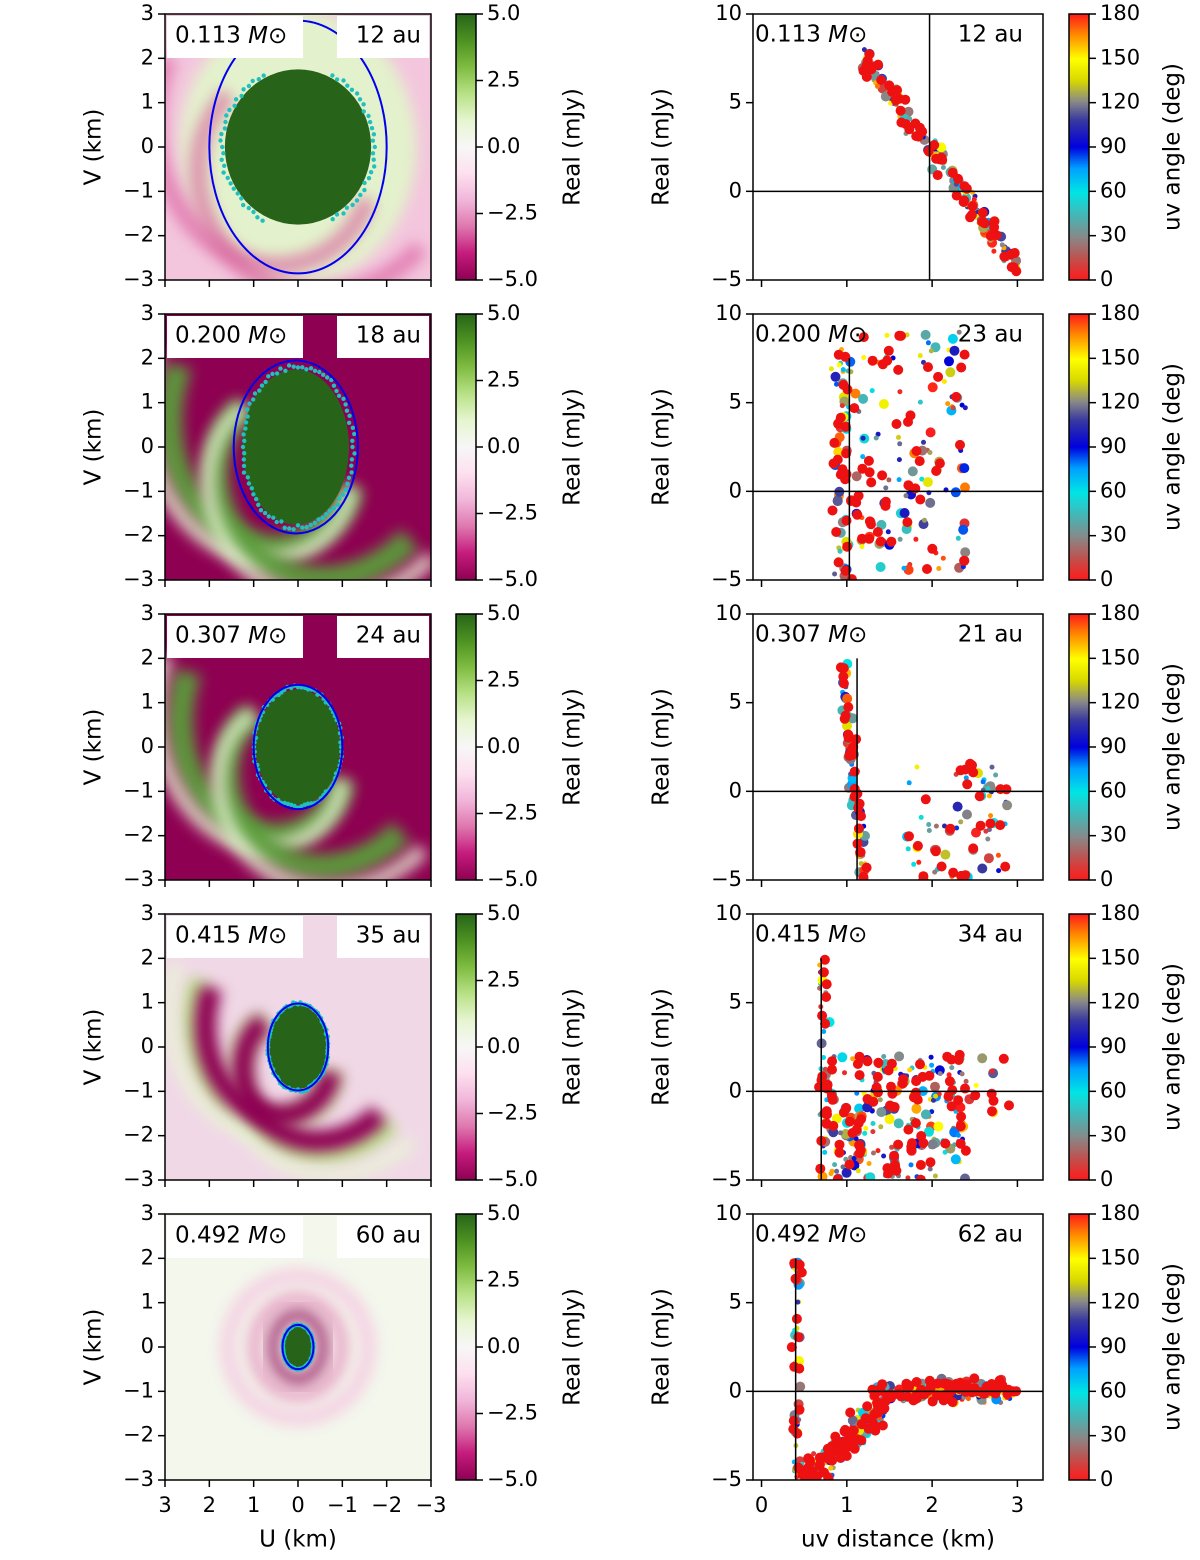  I want to click on label-box, so click(235, 37).